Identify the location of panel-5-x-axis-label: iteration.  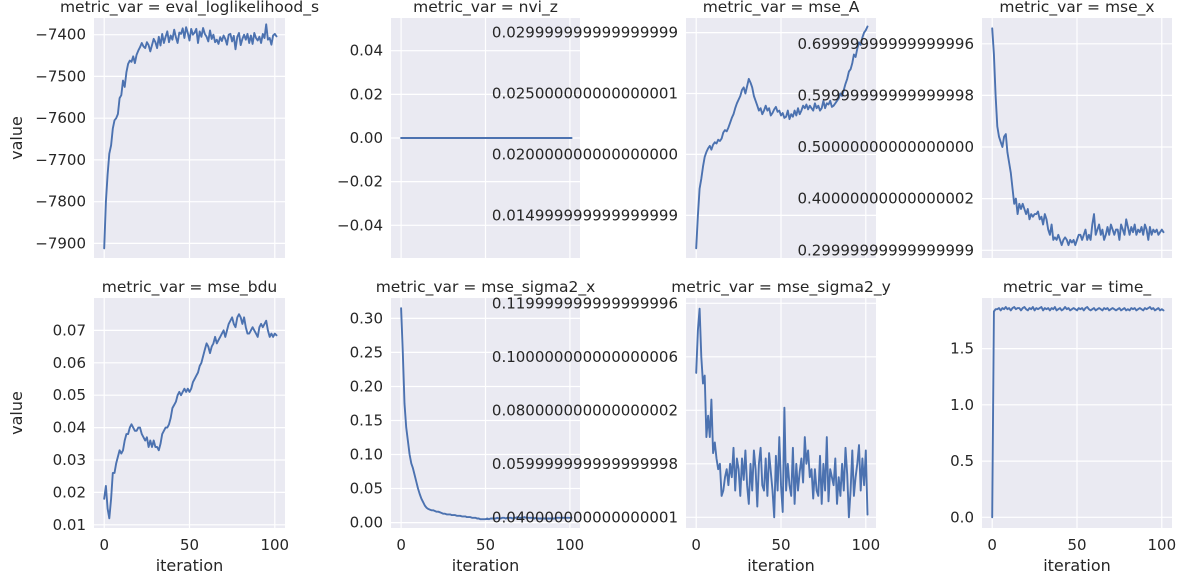
(190, 565).